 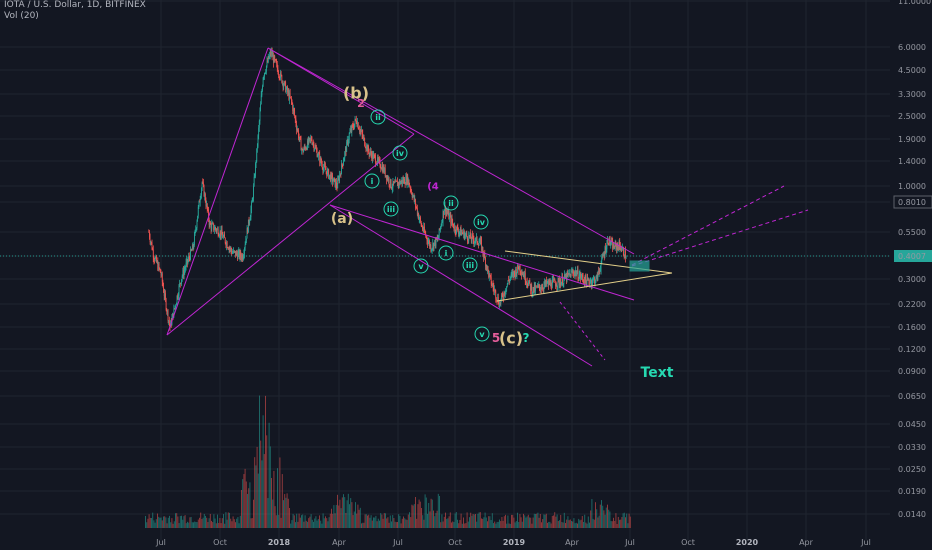 What do you see at coordinates (912, 349) in the screenshot?
I see `y-tick-label: 0.1200` at bounding box center [912, 349].